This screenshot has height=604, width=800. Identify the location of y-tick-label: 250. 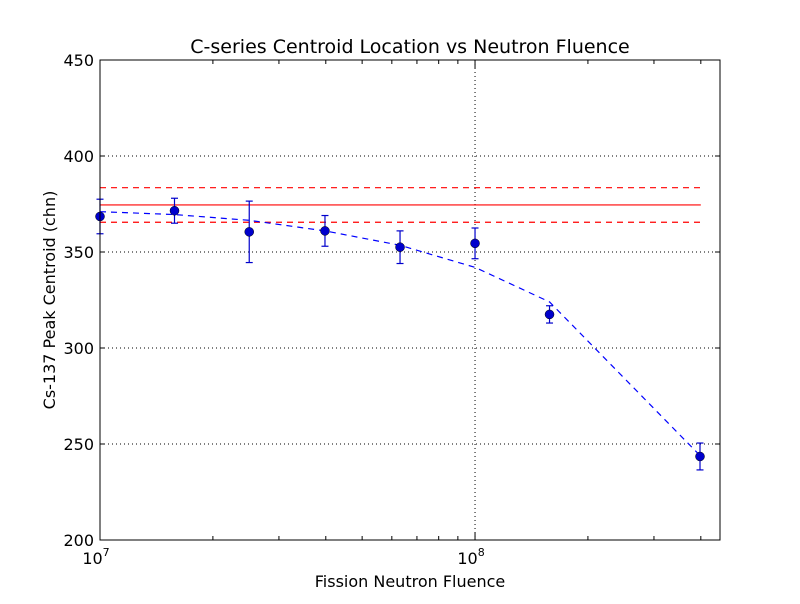
(78, 444).